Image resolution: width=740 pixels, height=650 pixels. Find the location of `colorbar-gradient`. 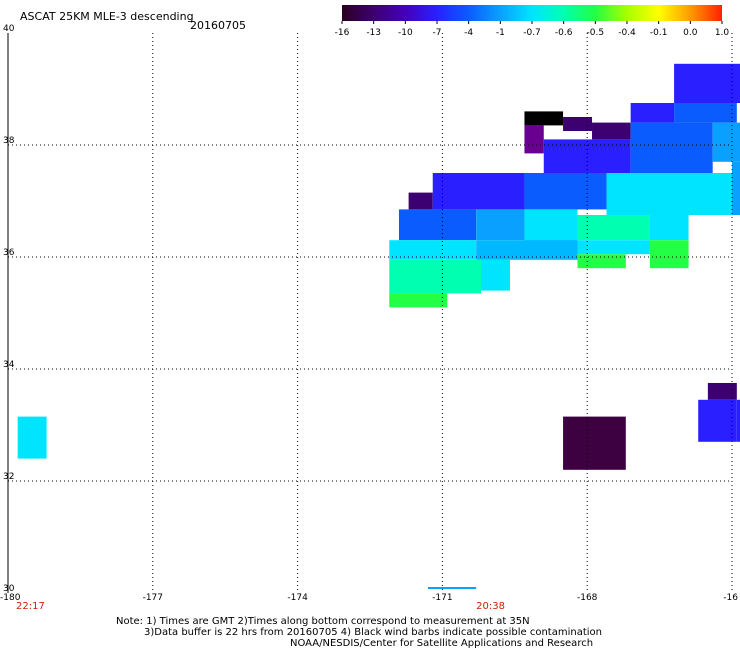

colorbar-gradient is located at coordinates (532, 13).